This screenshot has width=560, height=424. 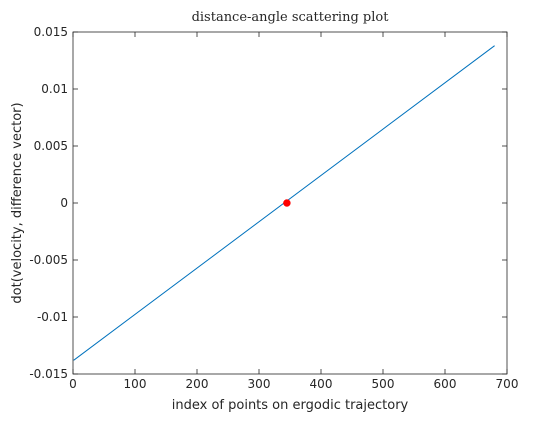 I want to click on y-tick-label: -0.015, so click(x=48, y=374).